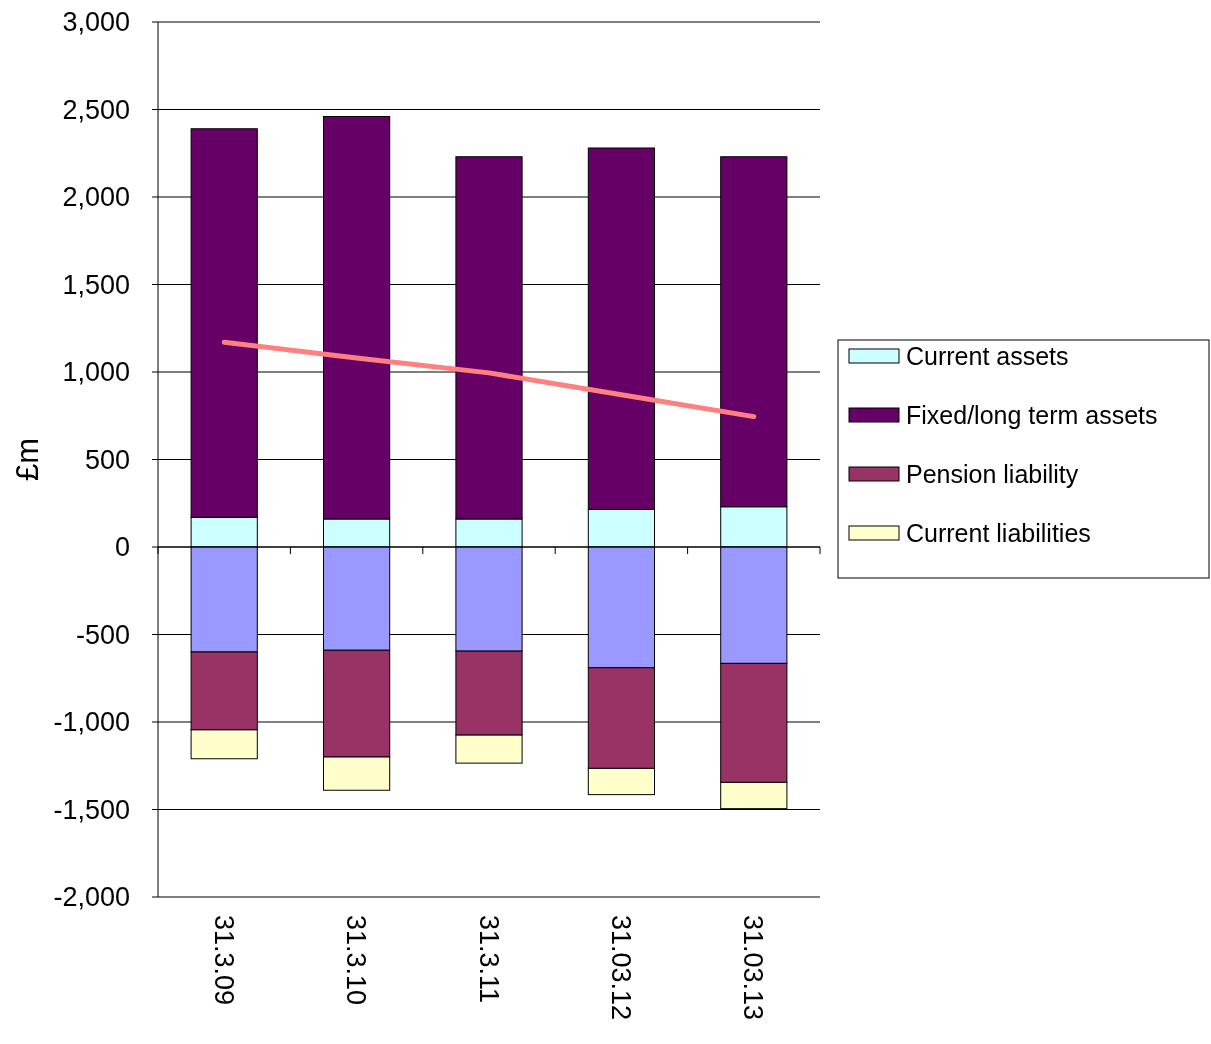 Image resolution: width=1211 pixels, height=1044 pixels. What do you see at coordinates (1032, 414) in the screenshot?
I see `legend-label: Fixed/long term assets` at bounding box center [1032, 414].